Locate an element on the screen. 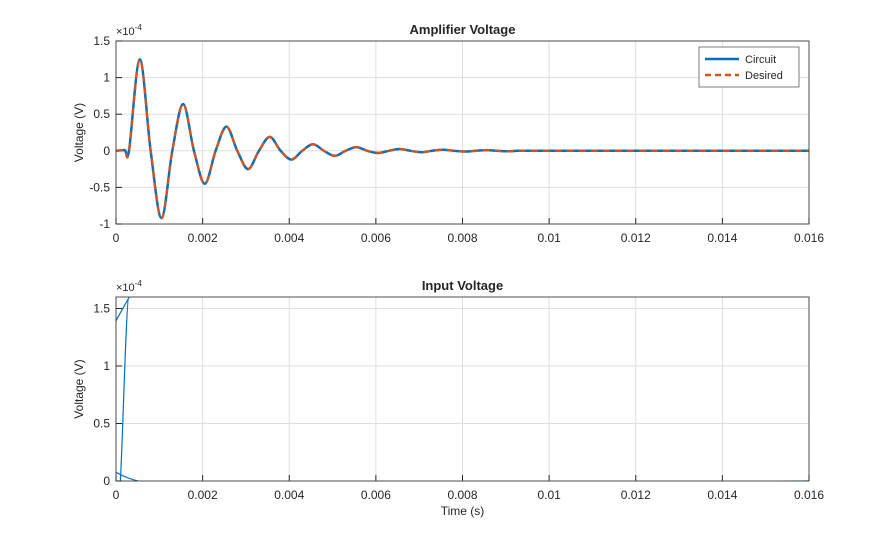 This screenshot has height=540, width=895. chart-title: Input Voltage is located at coordinates (462, 285).